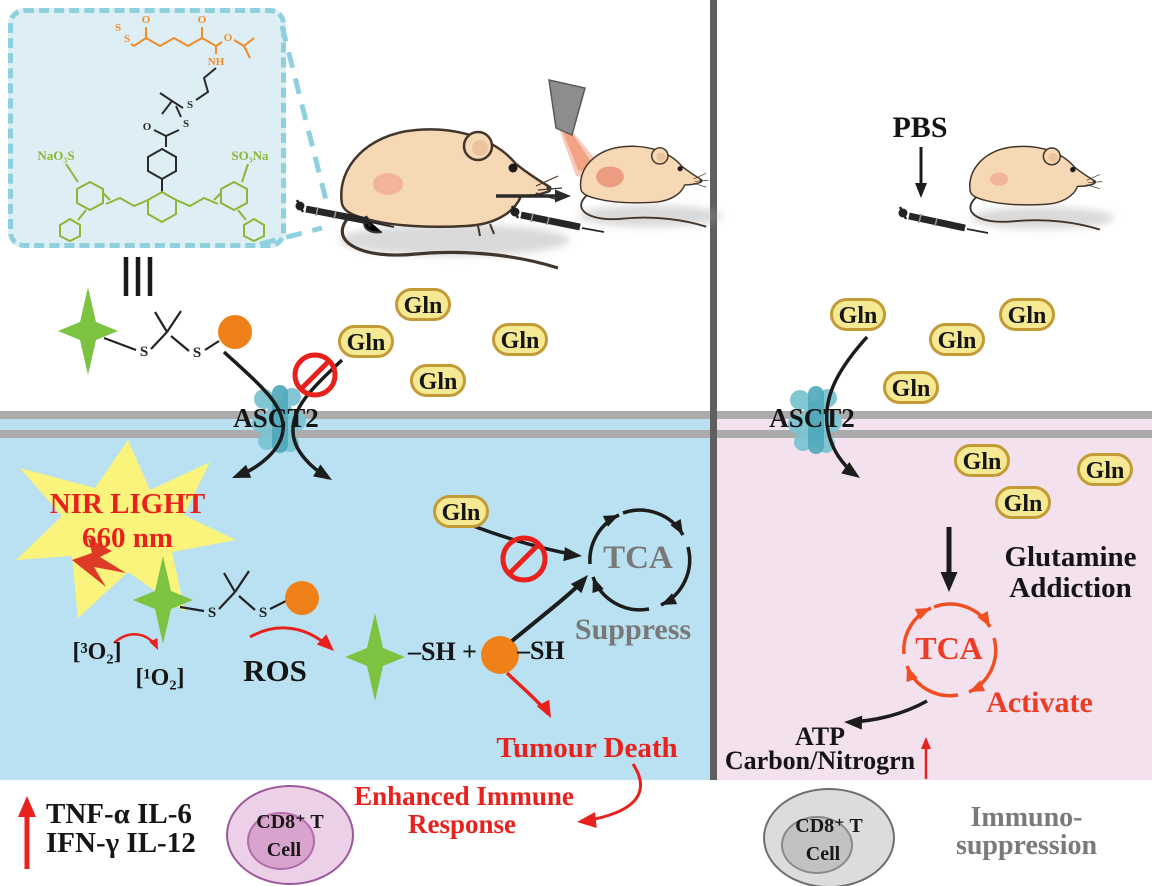 The height and width of the screenshot is (886, 1152). Describe the element at coordinates (949, 648) in the screenshot. I see `tca-label-activated: TCA` at that location.